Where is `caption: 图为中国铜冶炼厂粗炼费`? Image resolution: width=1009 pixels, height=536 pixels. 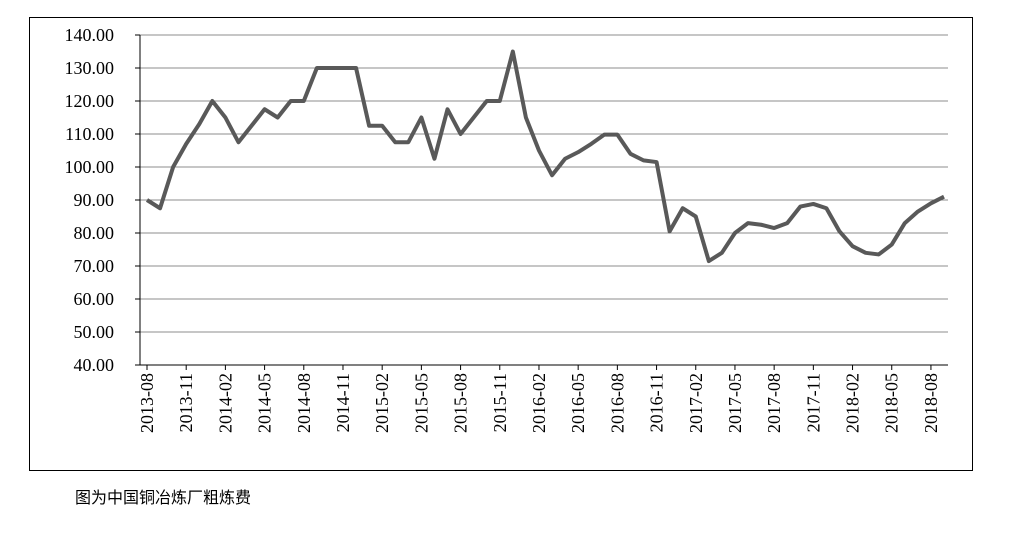
caption: 图为中国铜冶炼厂粗炼费 is located at coordinates (163, 498).